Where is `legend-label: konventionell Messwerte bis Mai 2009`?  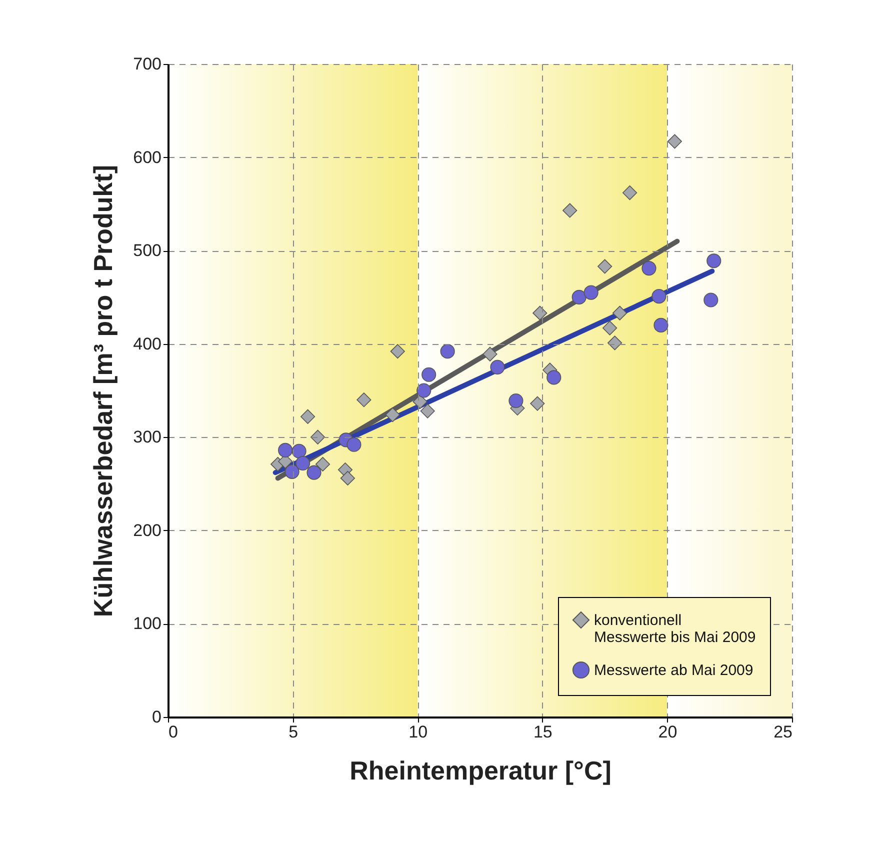
legend-label: konventionell Messwerte bis Mai 2009 is located at coordinates (675, 629).